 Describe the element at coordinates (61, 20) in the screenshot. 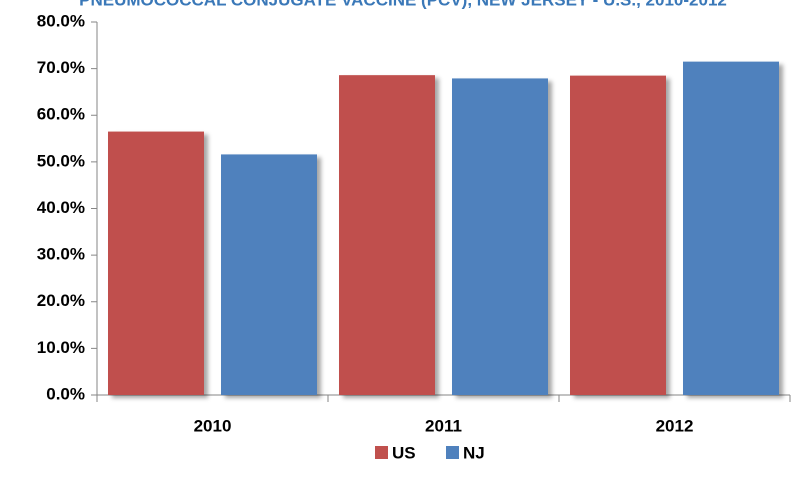

I see `y-tick-label: 80.0%` at that location.